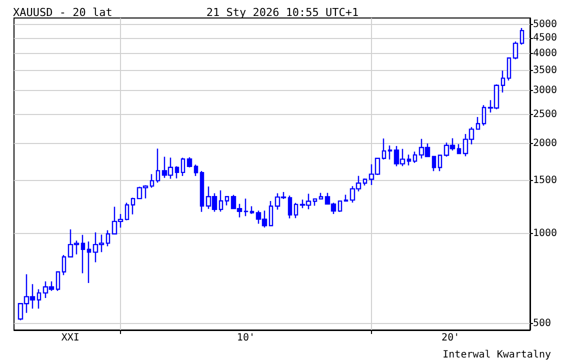  I want to click on y-tick-label: 3500, so click(545, 70).